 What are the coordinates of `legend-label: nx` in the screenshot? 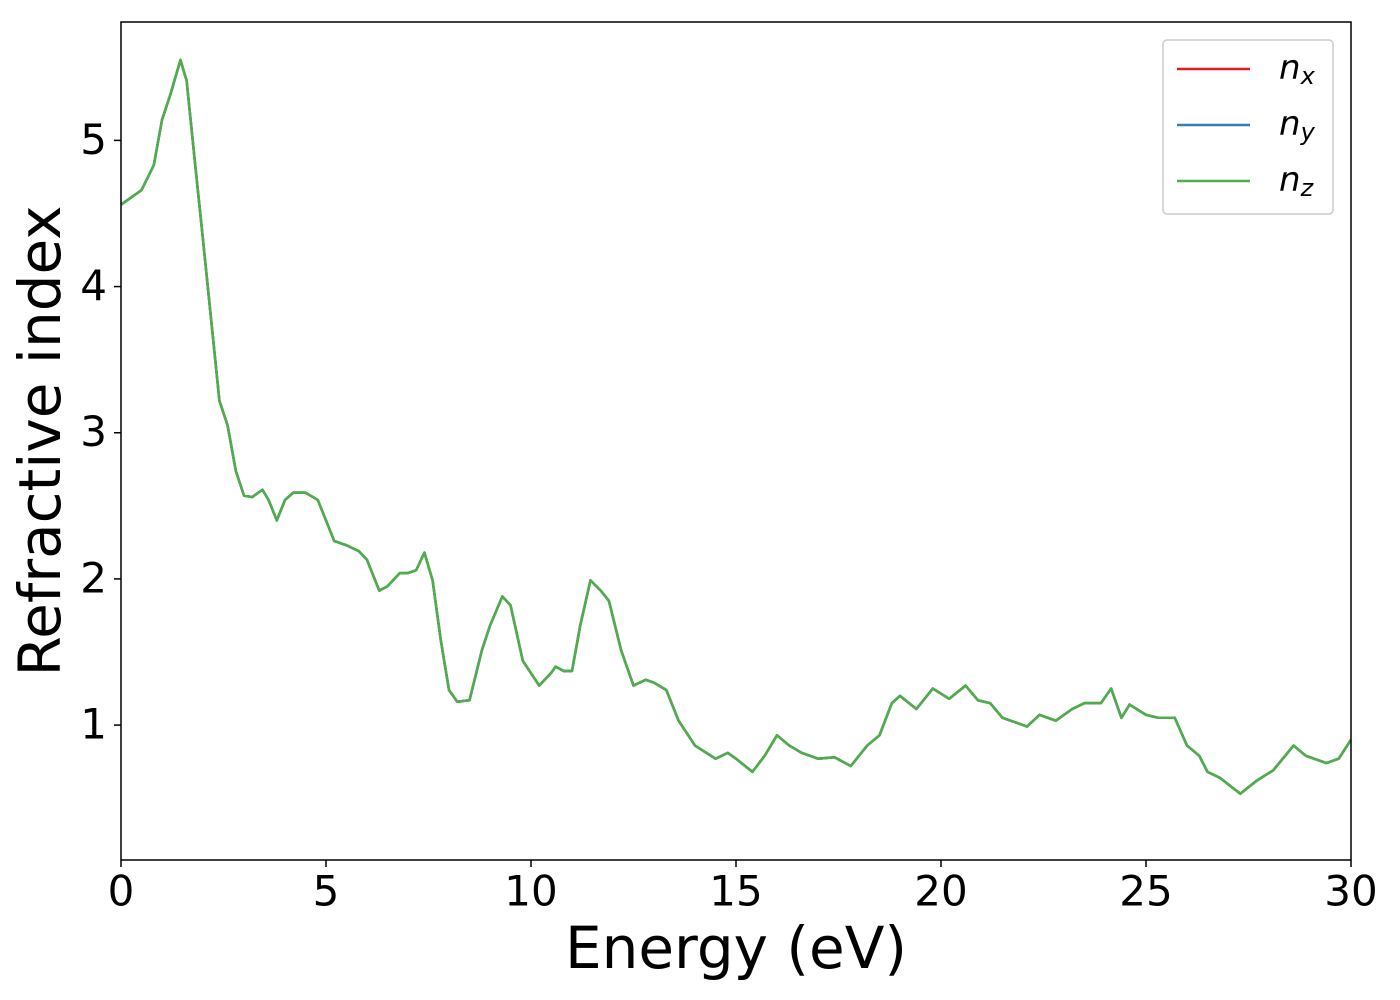 It's located at (1297, 69).